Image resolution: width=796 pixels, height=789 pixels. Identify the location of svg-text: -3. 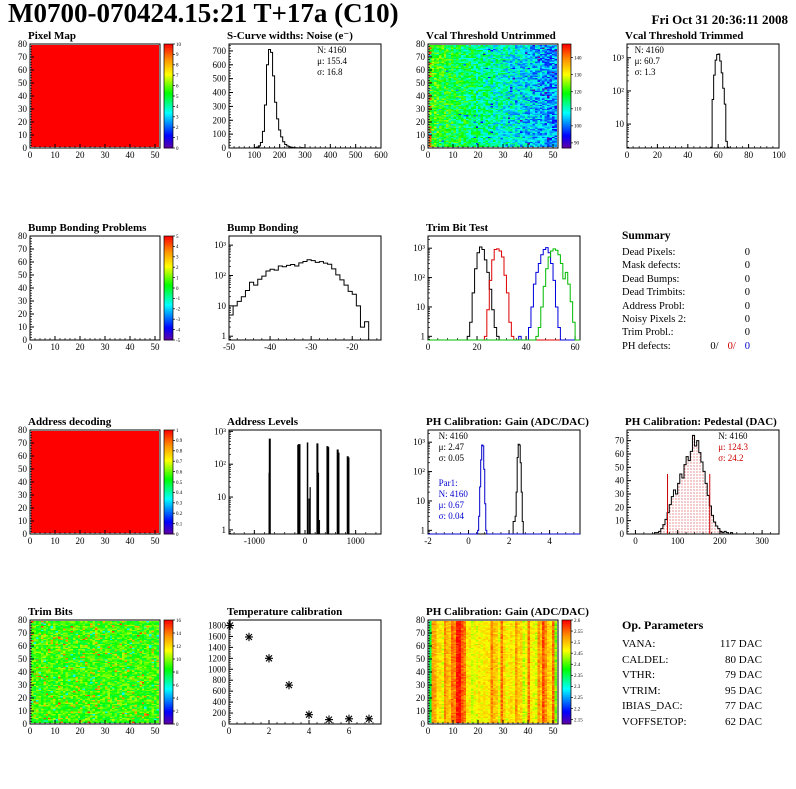
(178, 320).